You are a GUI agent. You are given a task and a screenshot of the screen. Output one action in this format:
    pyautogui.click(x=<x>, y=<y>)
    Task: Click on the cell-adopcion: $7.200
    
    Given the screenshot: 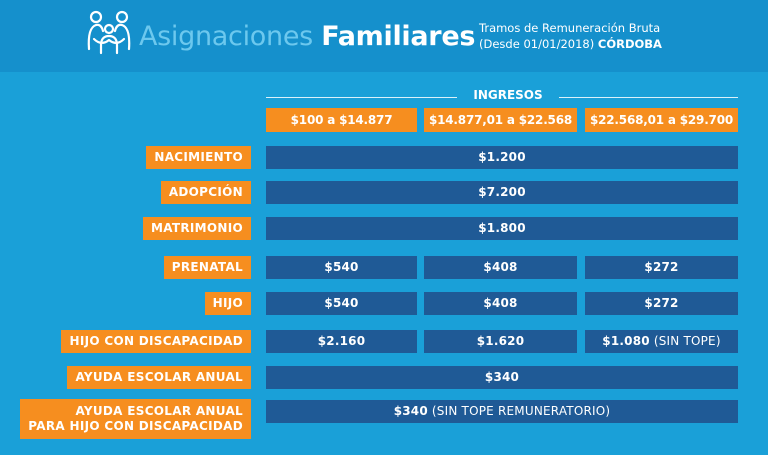 What is the action you would take?
    pyautogui.click(x=502, y=192)
    